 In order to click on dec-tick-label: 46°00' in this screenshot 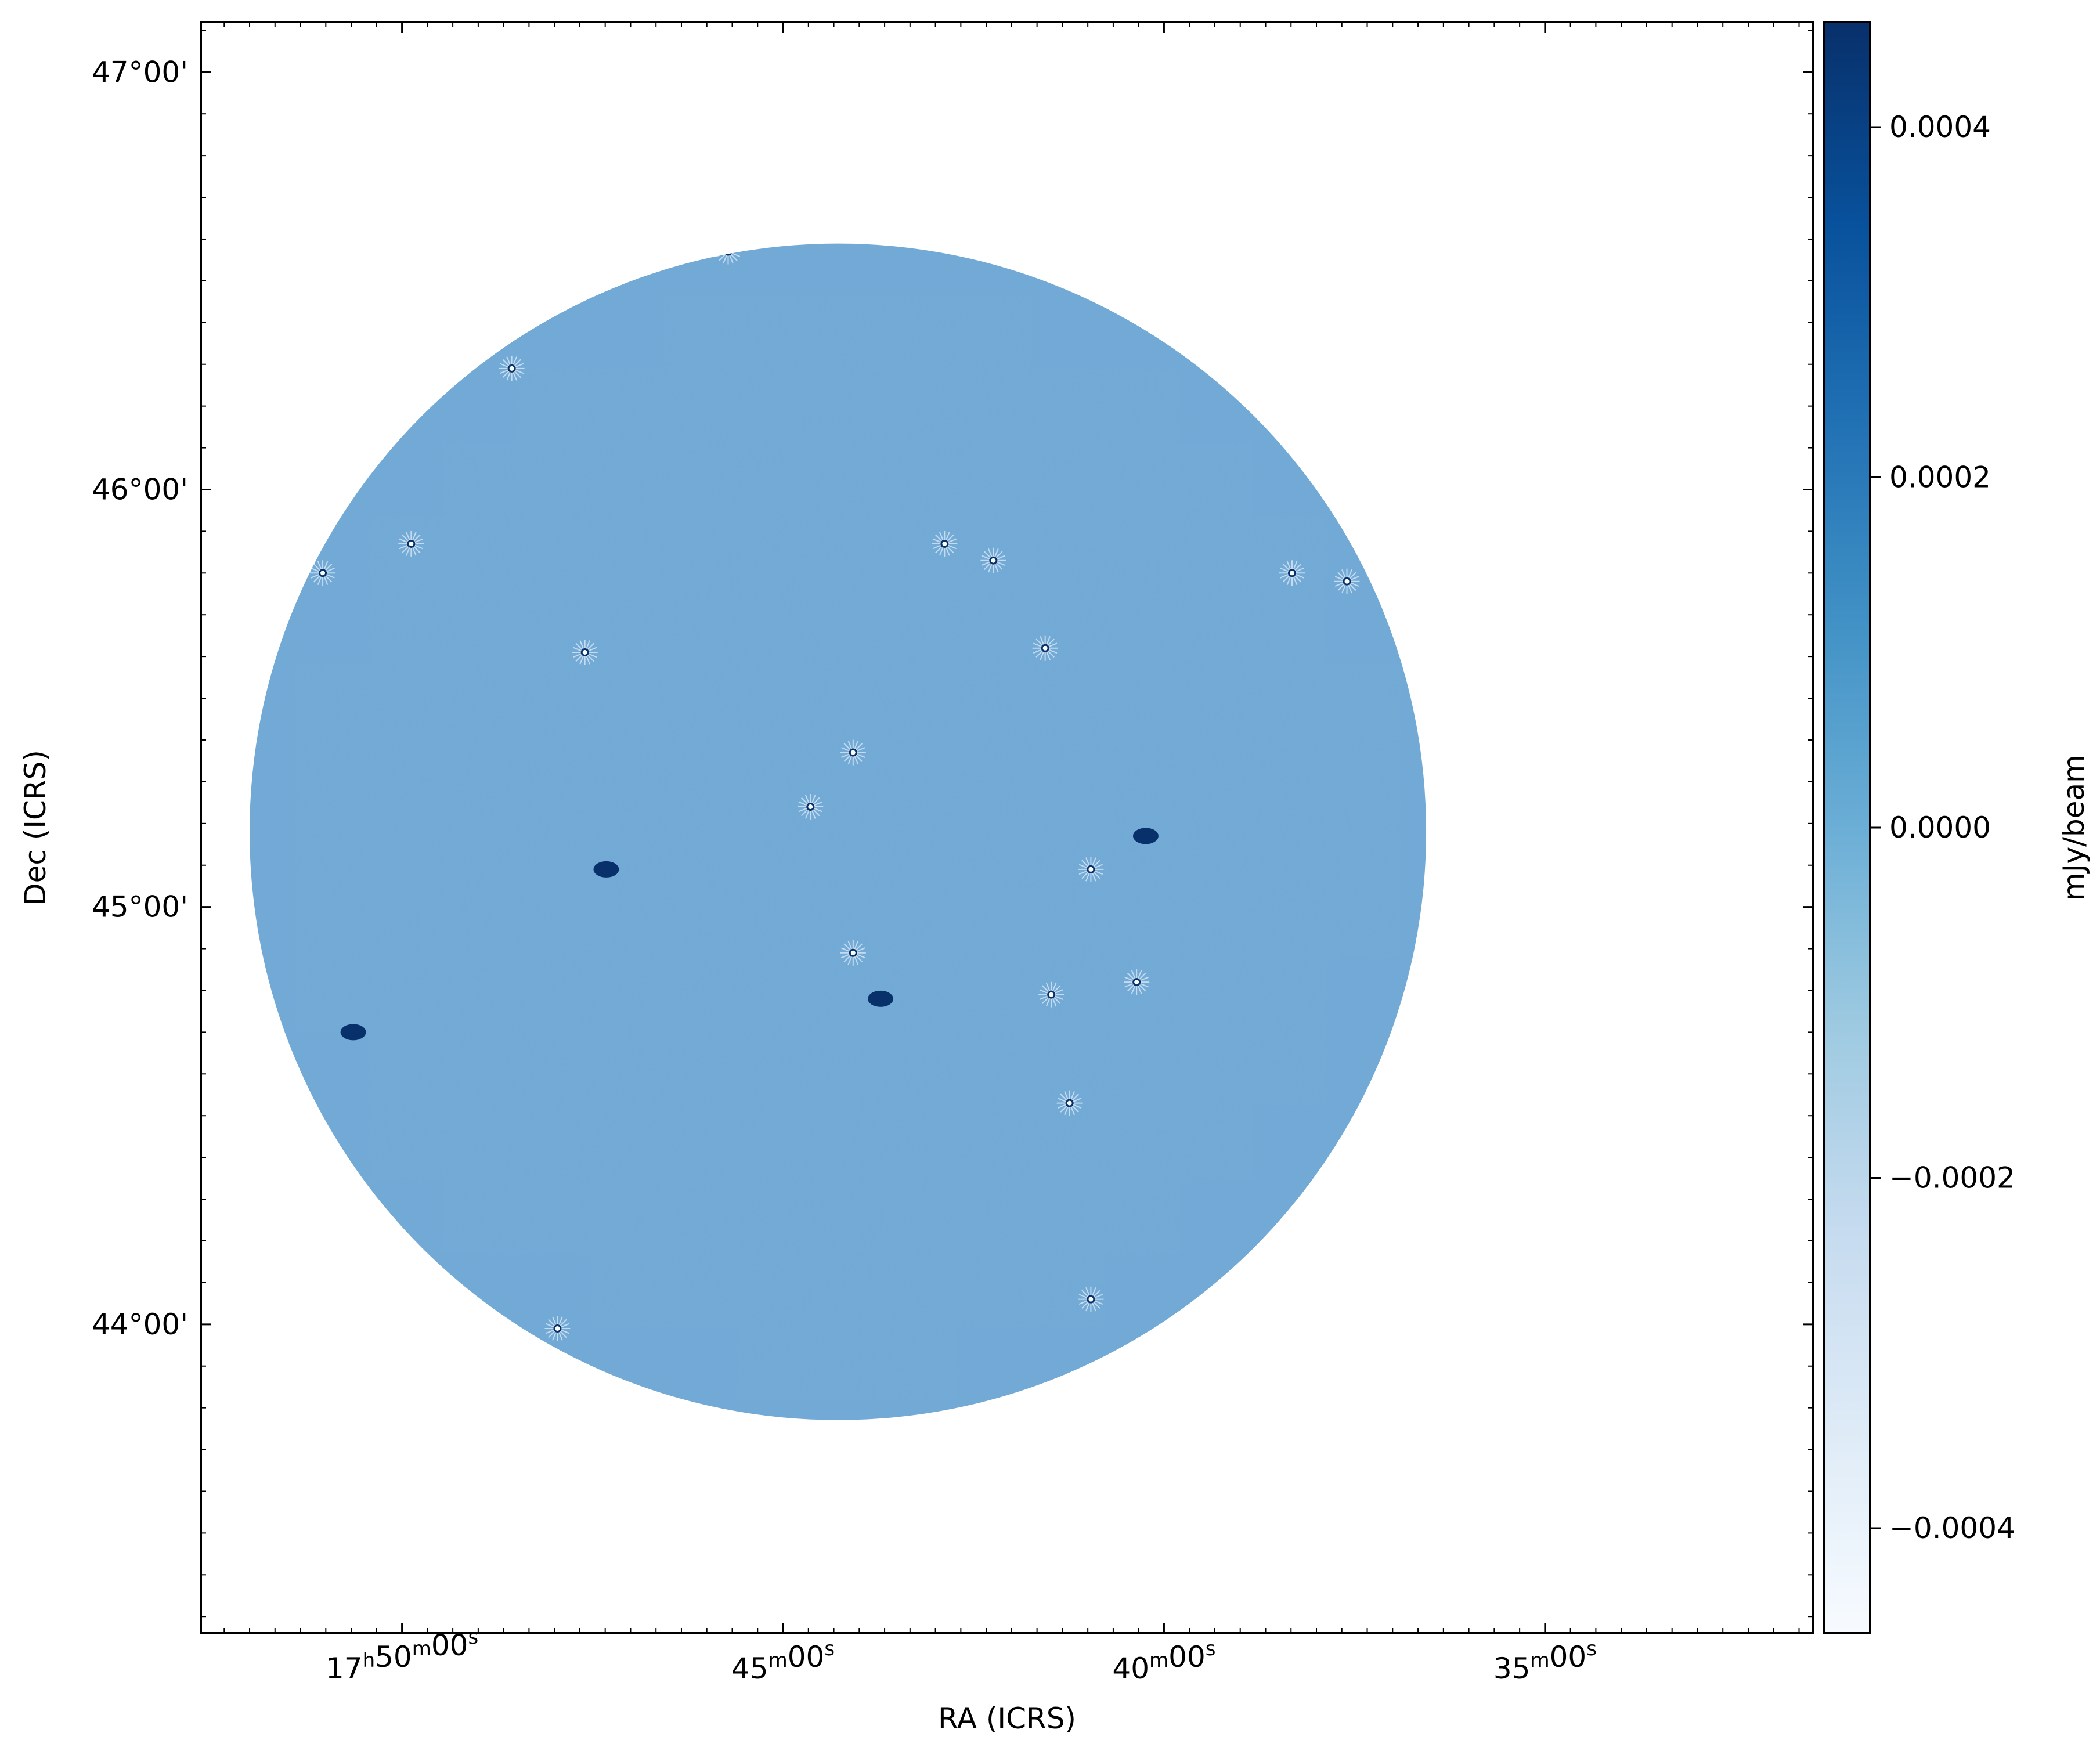, I will do `click(140, 489)`.